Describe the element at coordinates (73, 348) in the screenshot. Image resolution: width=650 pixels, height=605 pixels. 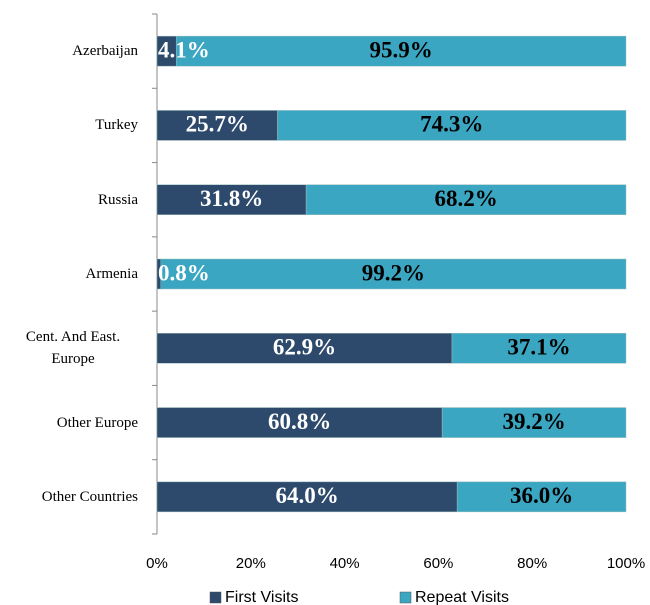
I see `category-label: Cent. And East. Europe` at that location.